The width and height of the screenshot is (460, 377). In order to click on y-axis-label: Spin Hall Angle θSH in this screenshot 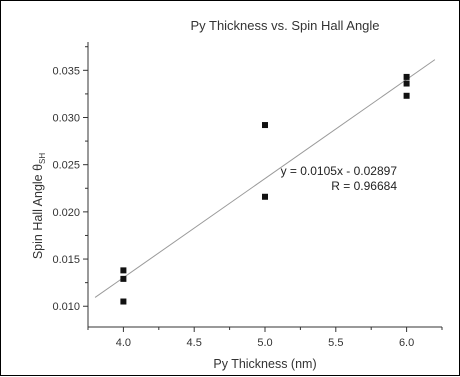, I will do `click(39, 206)`.